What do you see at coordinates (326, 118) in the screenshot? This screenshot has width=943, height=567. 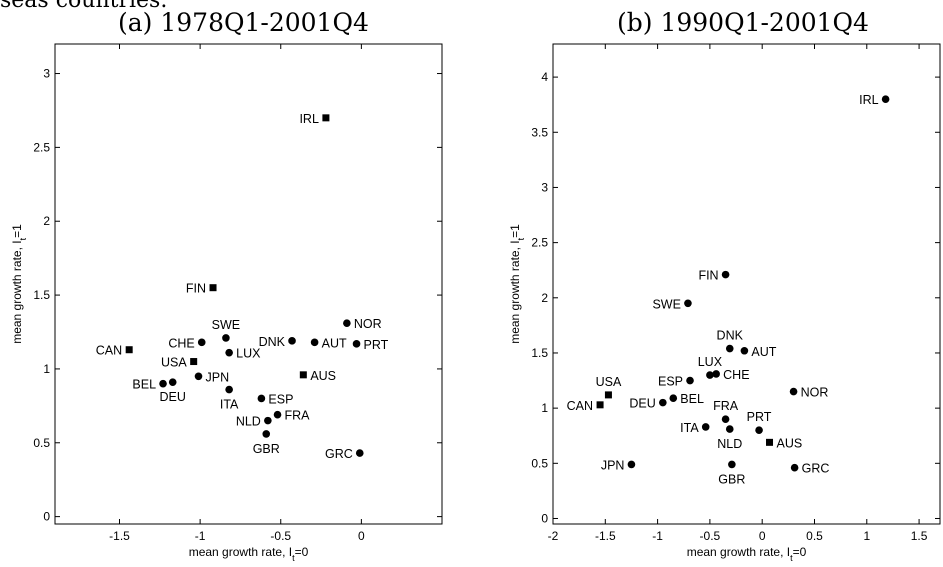 I see `marker-irl` at bounding box center [326, 118].